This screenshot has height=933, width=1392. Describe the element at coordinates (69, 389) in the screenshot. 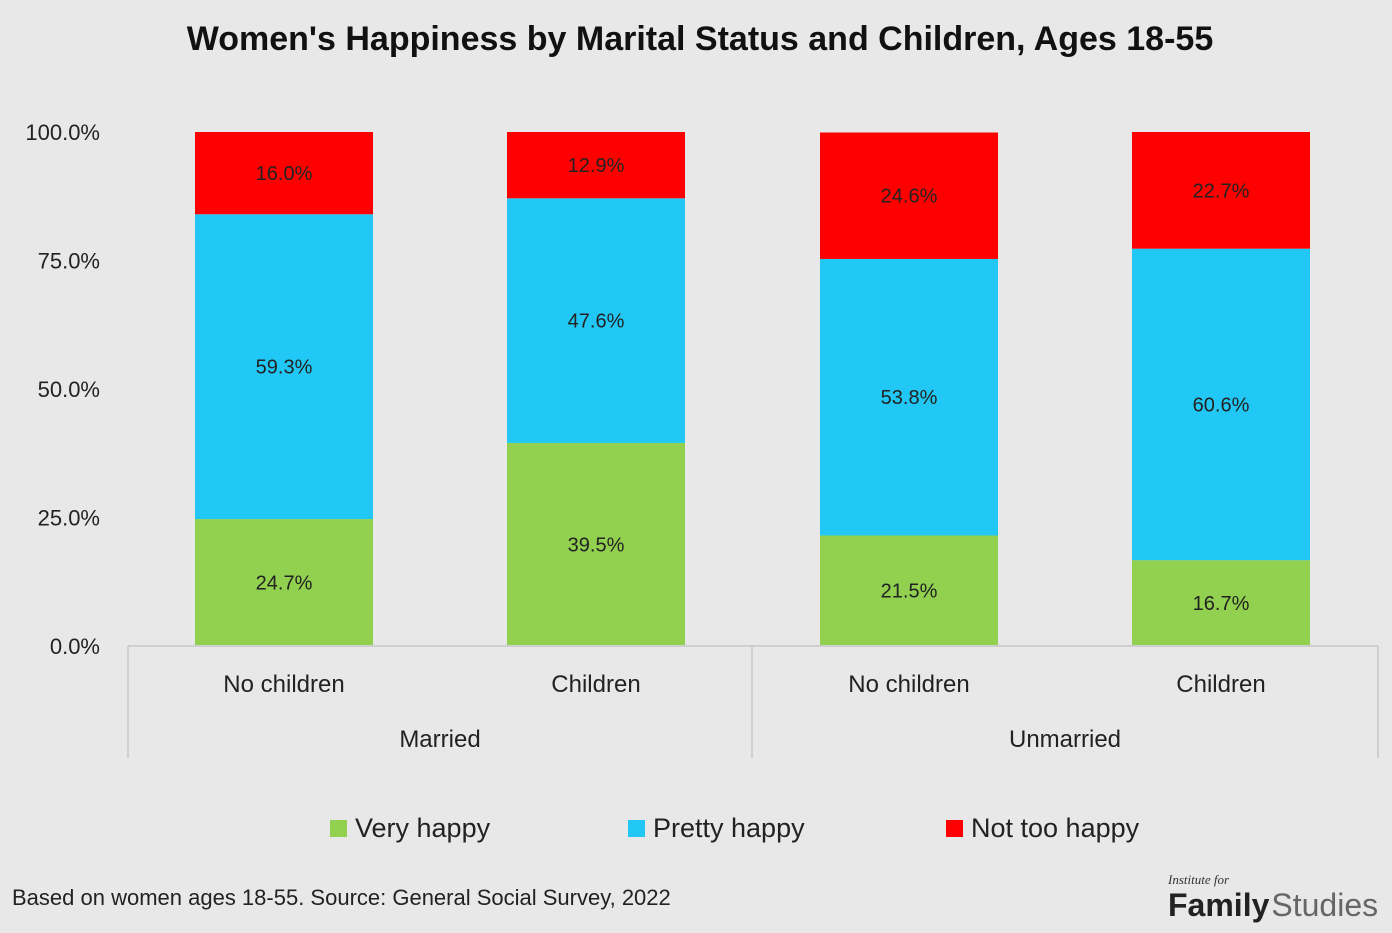

I see `y-tick-label: 50.0%` at that location.